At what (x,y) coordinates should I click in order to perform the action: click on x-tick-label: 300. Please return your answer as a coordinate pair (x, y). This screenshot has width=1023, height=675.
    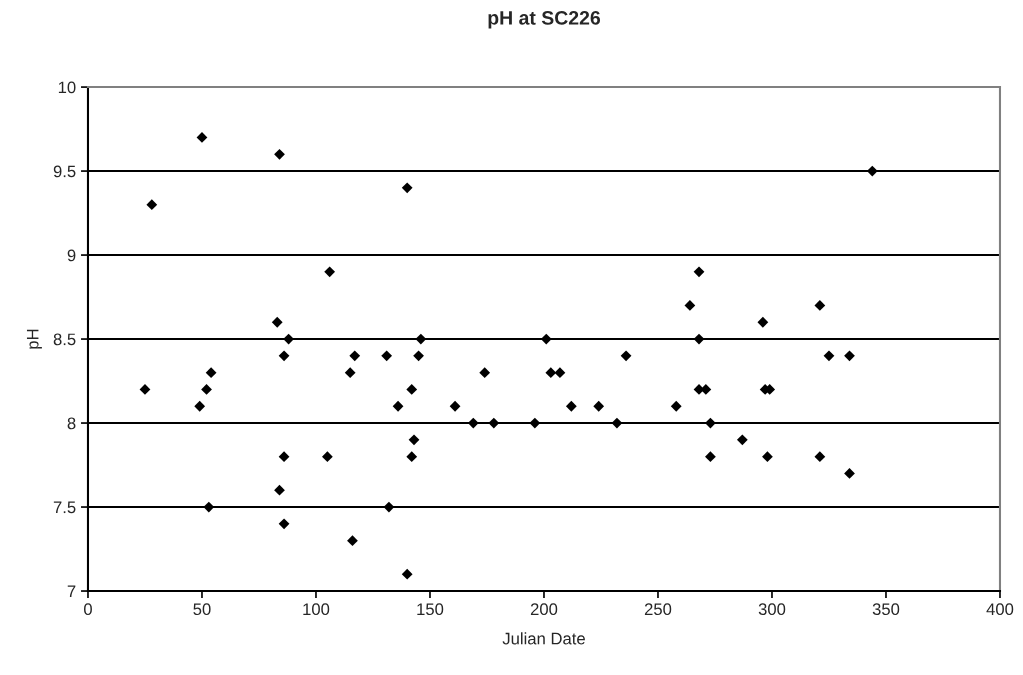
    Looking at the image, I should click on (772, 609).